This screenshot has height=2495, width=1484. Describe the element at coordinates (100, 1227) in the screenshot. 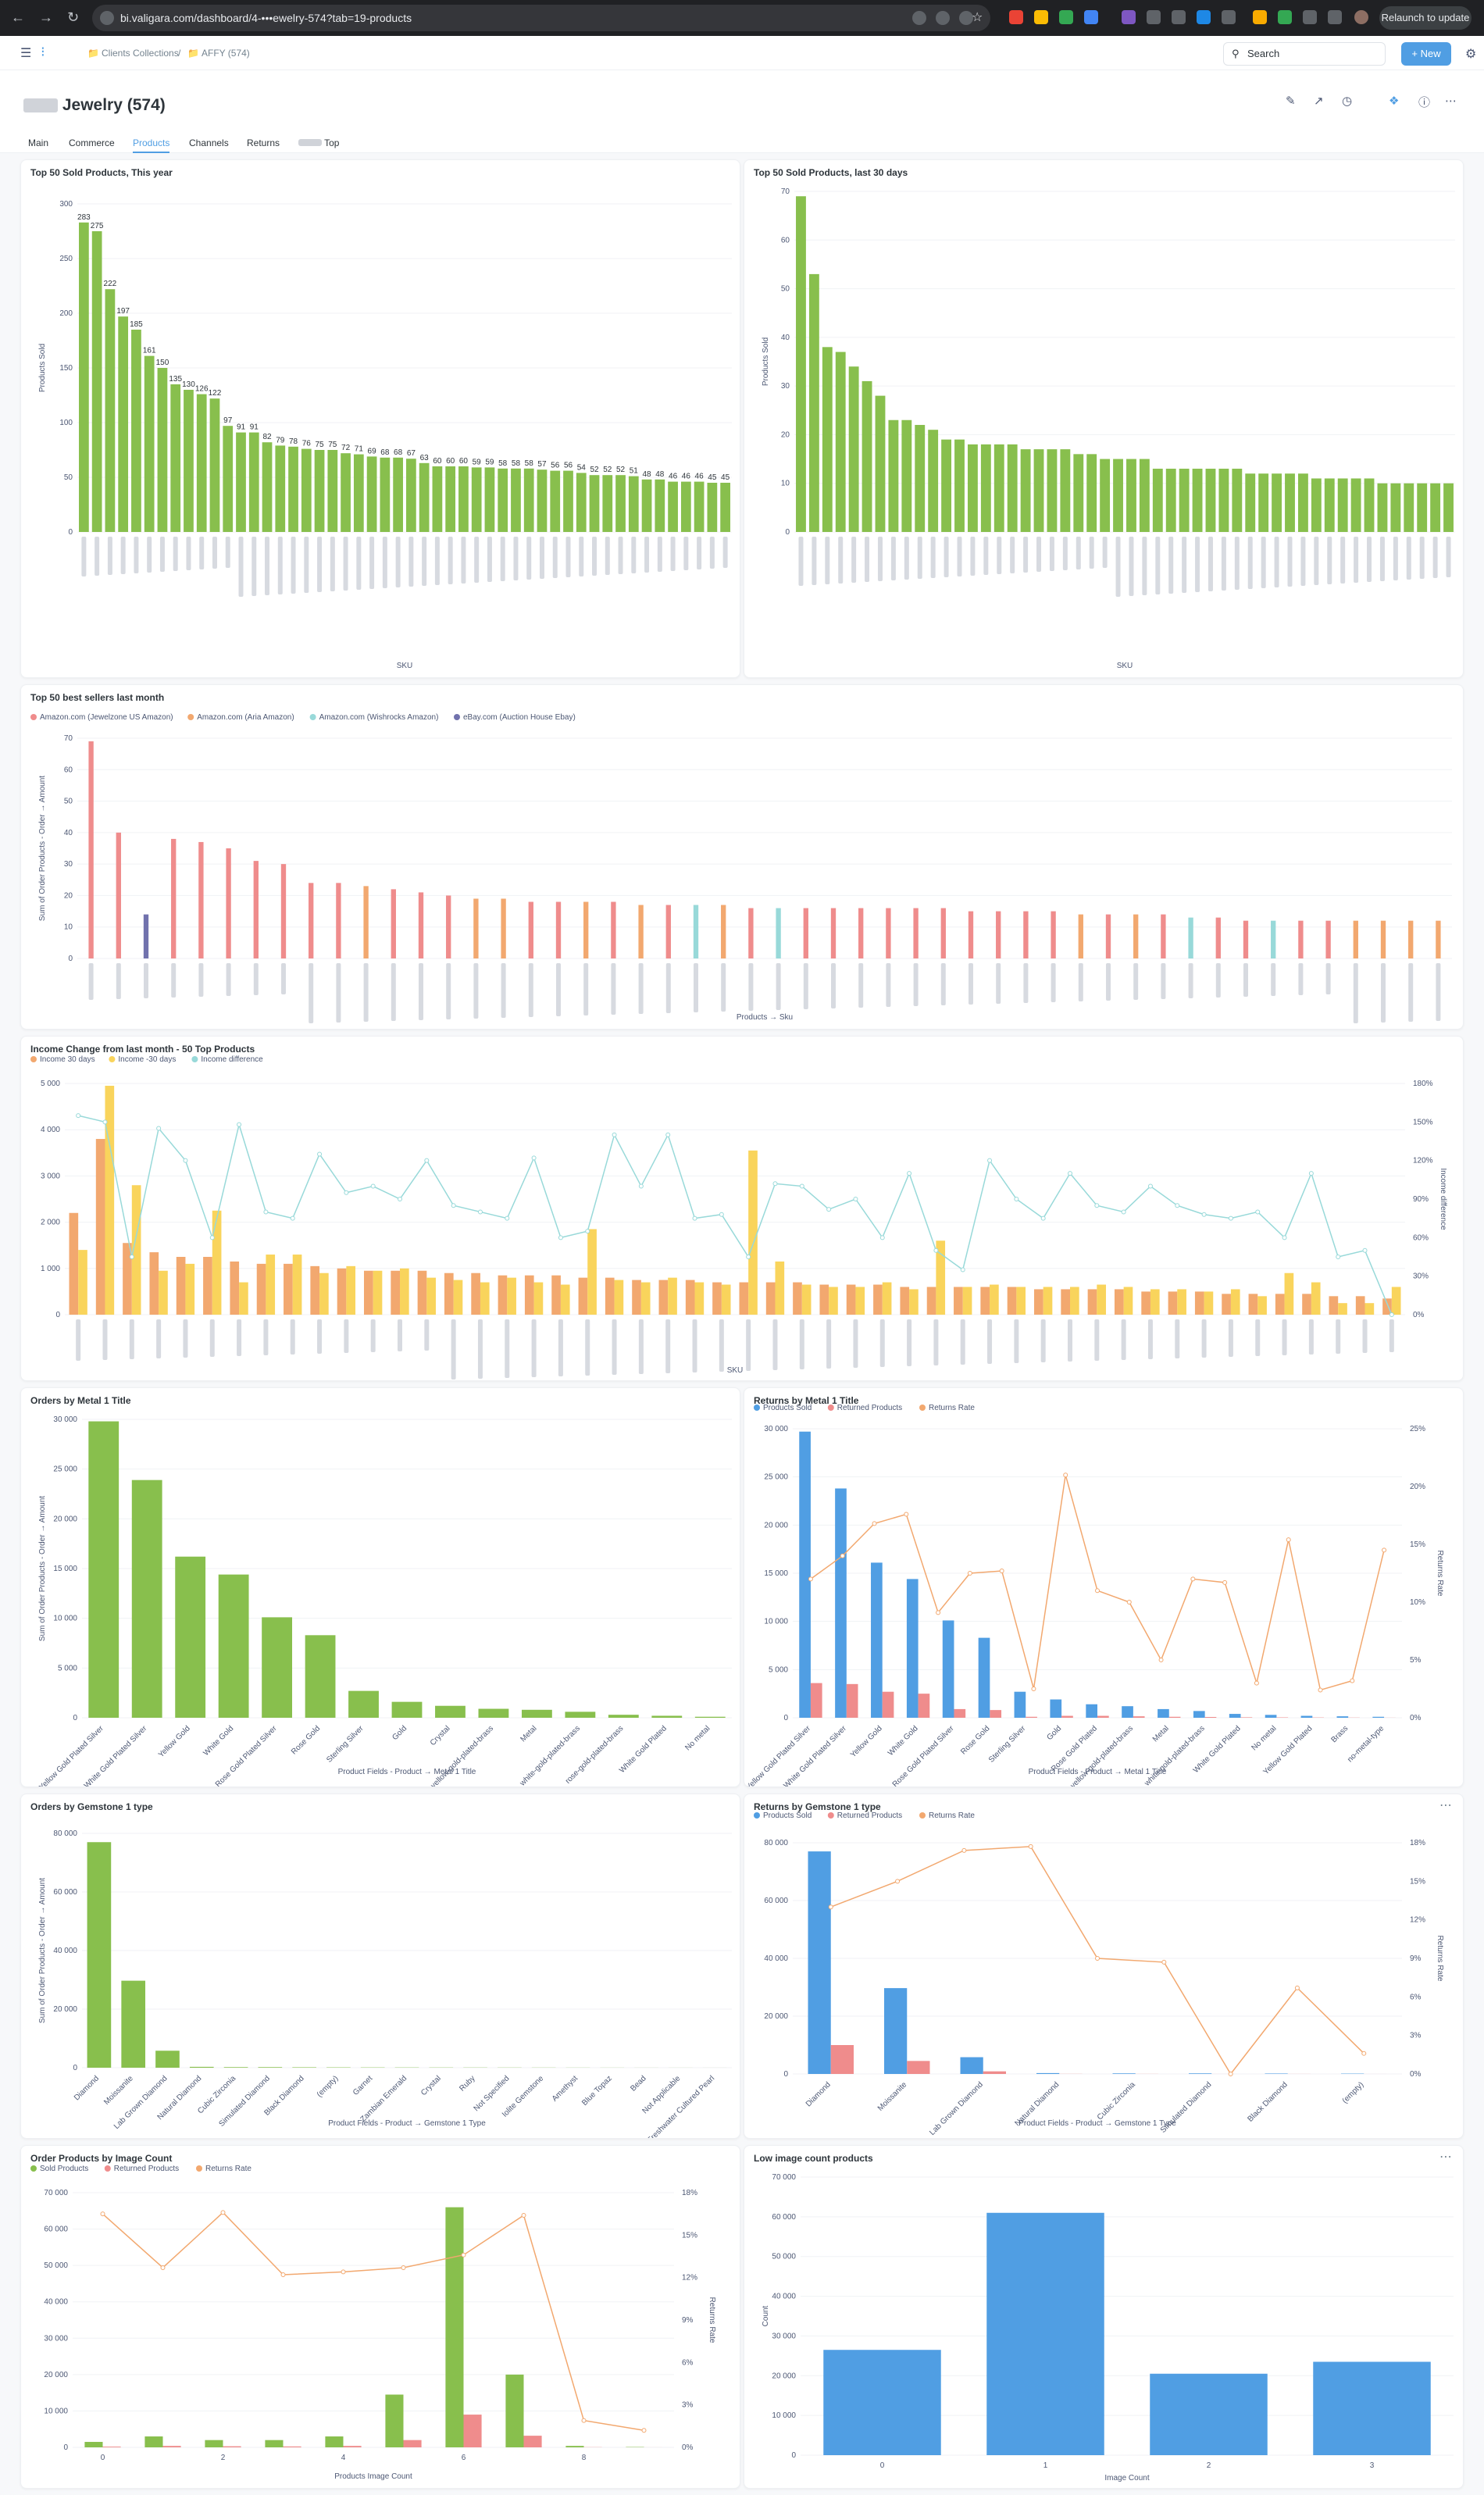

I see `bar-series-a` at that location.